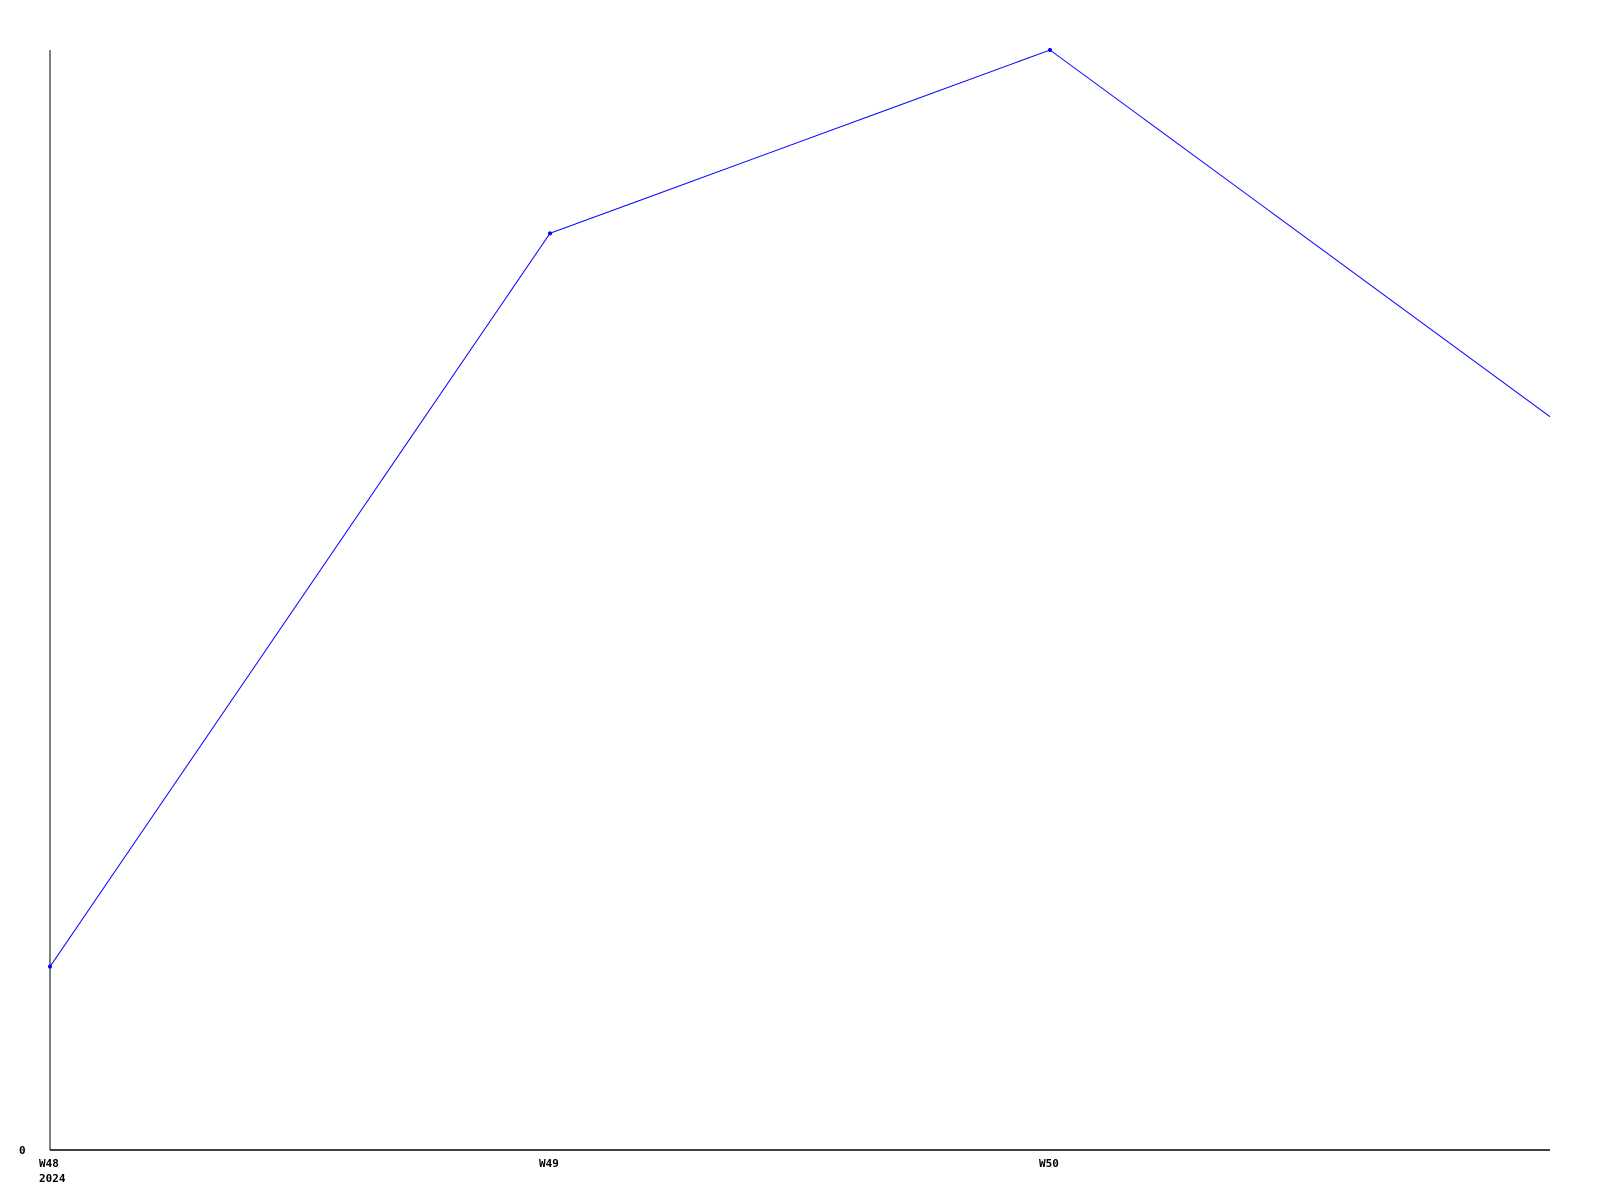 This screenshot has width=1600, height=1200. What do you see at coordinates (1049, 1163) in the screenshot?
I see `x-tick-label-w50: W50` at bounding box center [1049, 1163].